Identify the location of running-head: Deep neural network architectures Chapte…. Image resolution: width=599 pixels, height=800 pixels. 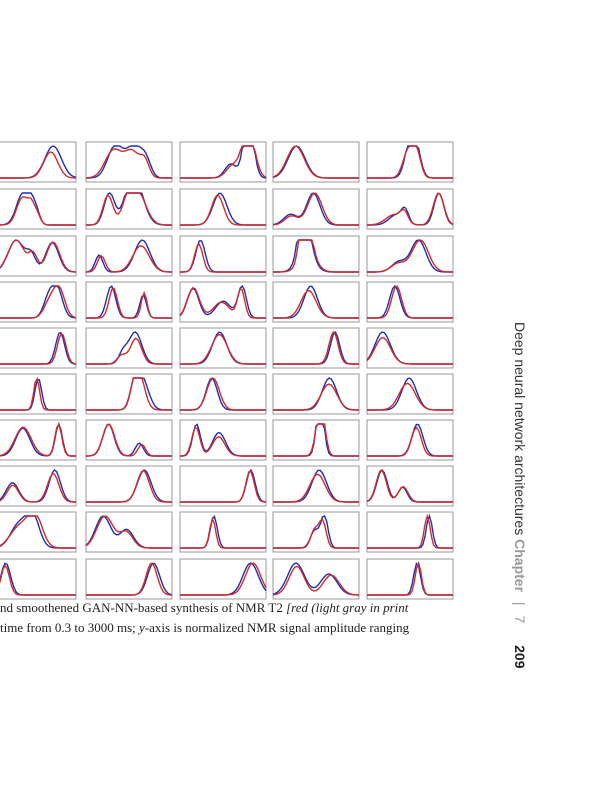
(520, 495).